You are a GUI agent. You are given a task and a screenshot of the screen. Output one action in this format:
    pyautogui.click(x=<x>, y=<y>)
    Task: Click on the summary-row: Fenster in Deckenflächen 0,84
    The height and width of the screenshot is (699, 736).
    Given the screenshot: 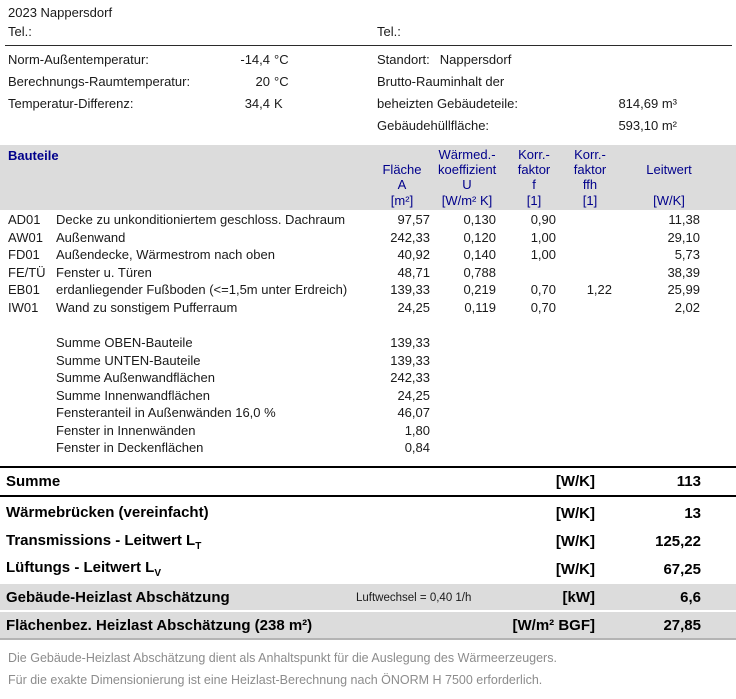 What is the action you would take?
    pyautogui.click(x=368, y=448)
    